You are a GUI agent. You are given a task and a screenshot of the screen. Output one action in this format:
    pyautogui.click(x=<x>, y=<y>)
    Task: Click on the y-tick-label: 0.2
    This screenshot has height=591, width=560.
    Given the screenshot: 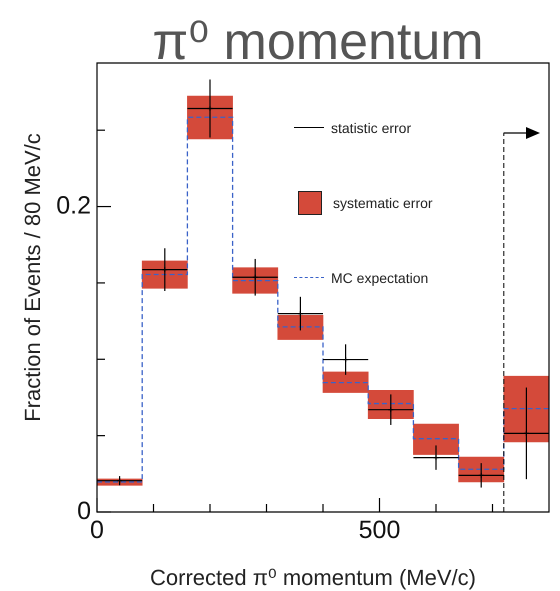 What is the action you would take?
    pyautogui.click(x=73, y=205)
    